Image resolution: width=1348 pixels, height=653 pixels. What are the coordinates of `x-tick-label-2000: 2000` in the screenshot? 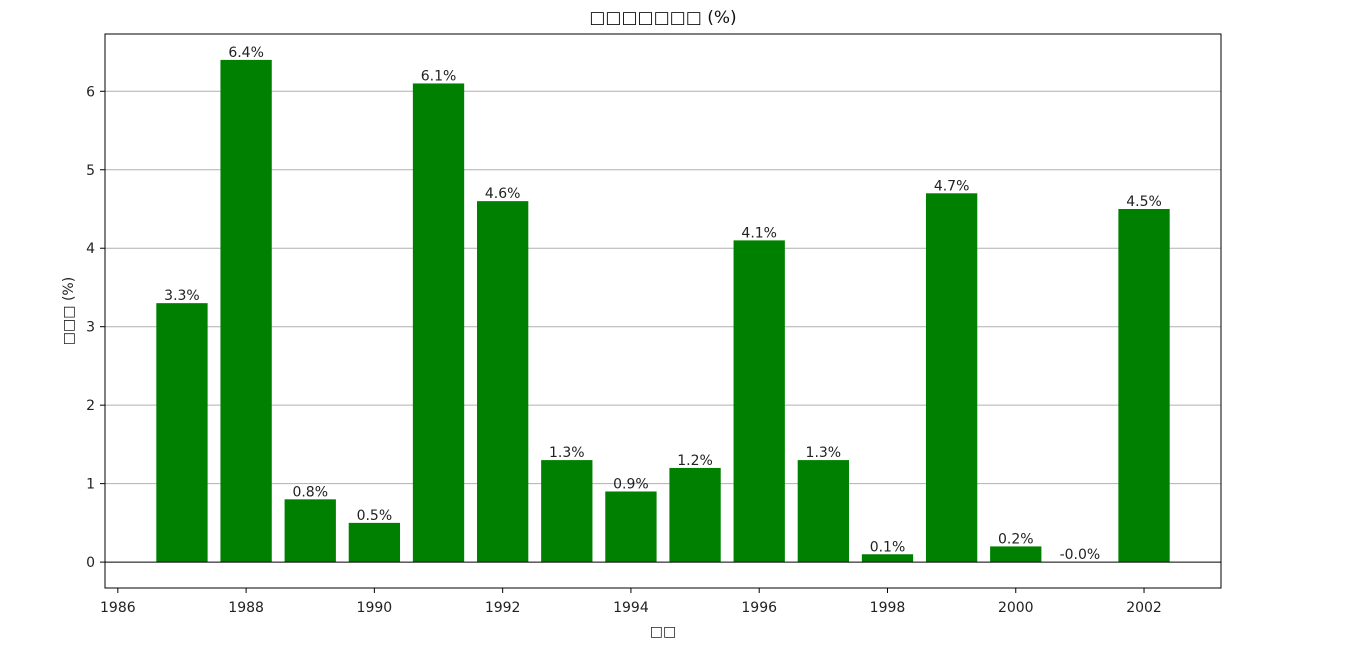 It's located at (1016, 608).